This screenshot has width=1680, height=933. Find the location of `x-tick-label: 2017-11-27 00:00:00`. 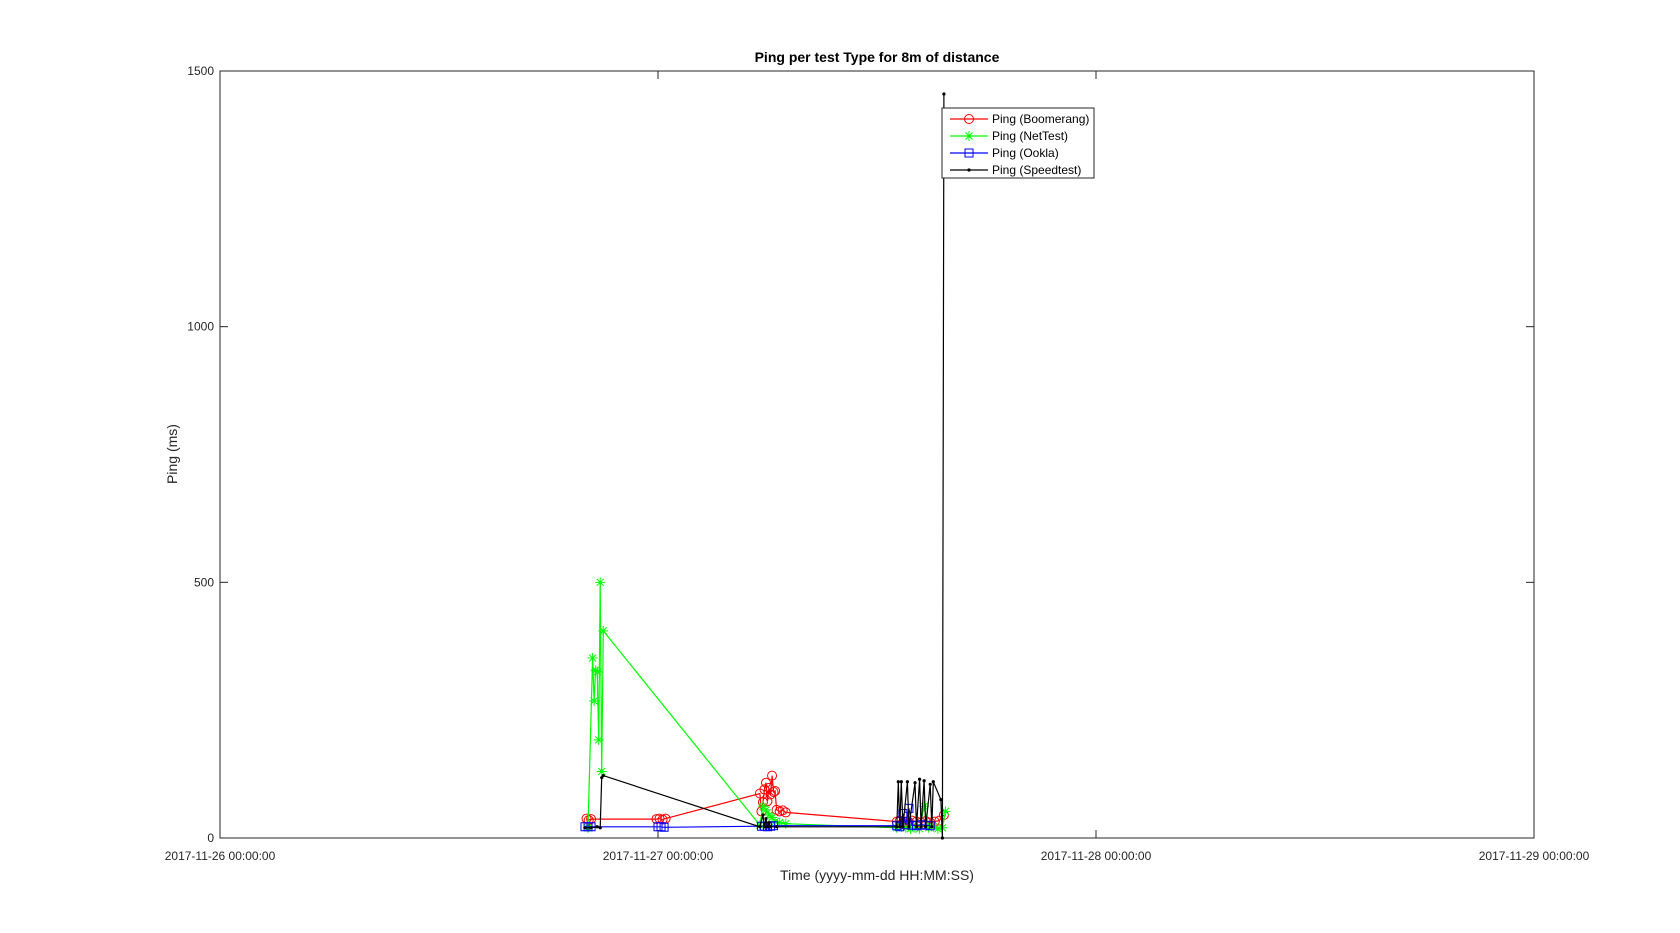

x-tick-label: 2017-11-27 00:00:00 is located at coordinates (658, 856).